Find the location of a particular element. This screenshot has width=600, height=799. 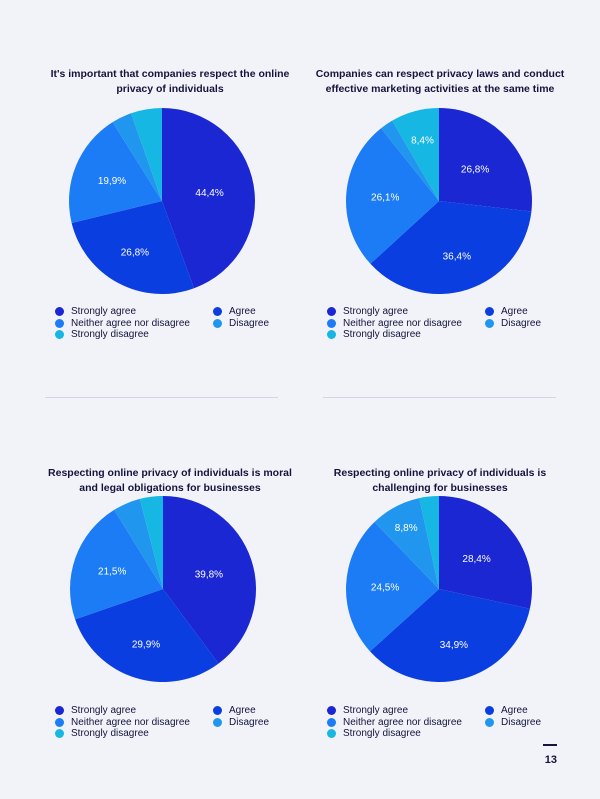

pie-label-strongly-agree: 28,4% is located at coordinates (476, 559).